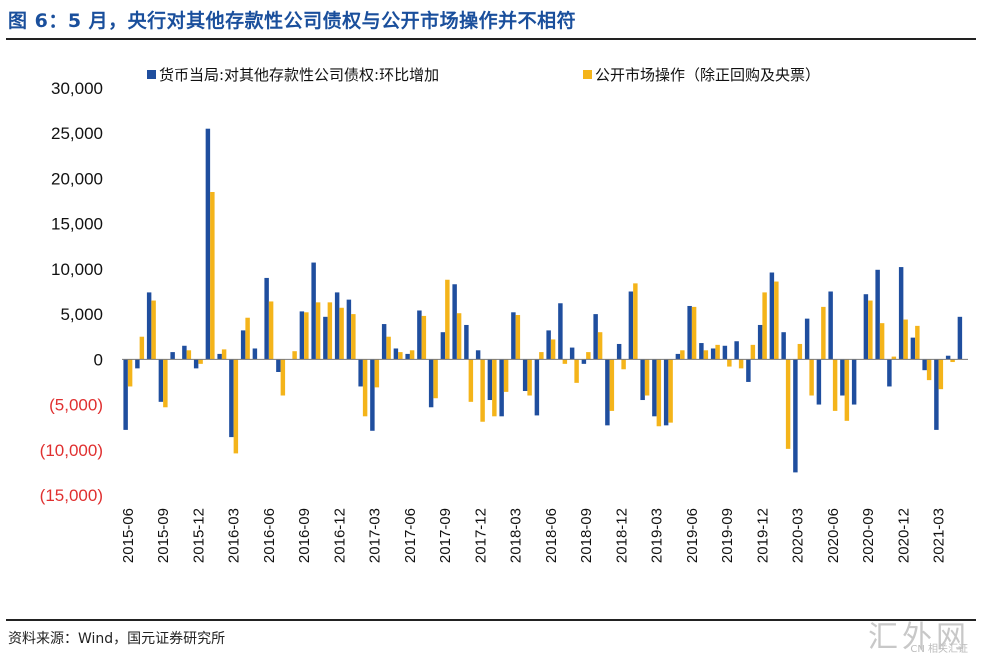 This screenshot has width=984, height=659. I want to click on legend-label-series2: 公开市场操作（除正回购及央票）, so click(707, 75).